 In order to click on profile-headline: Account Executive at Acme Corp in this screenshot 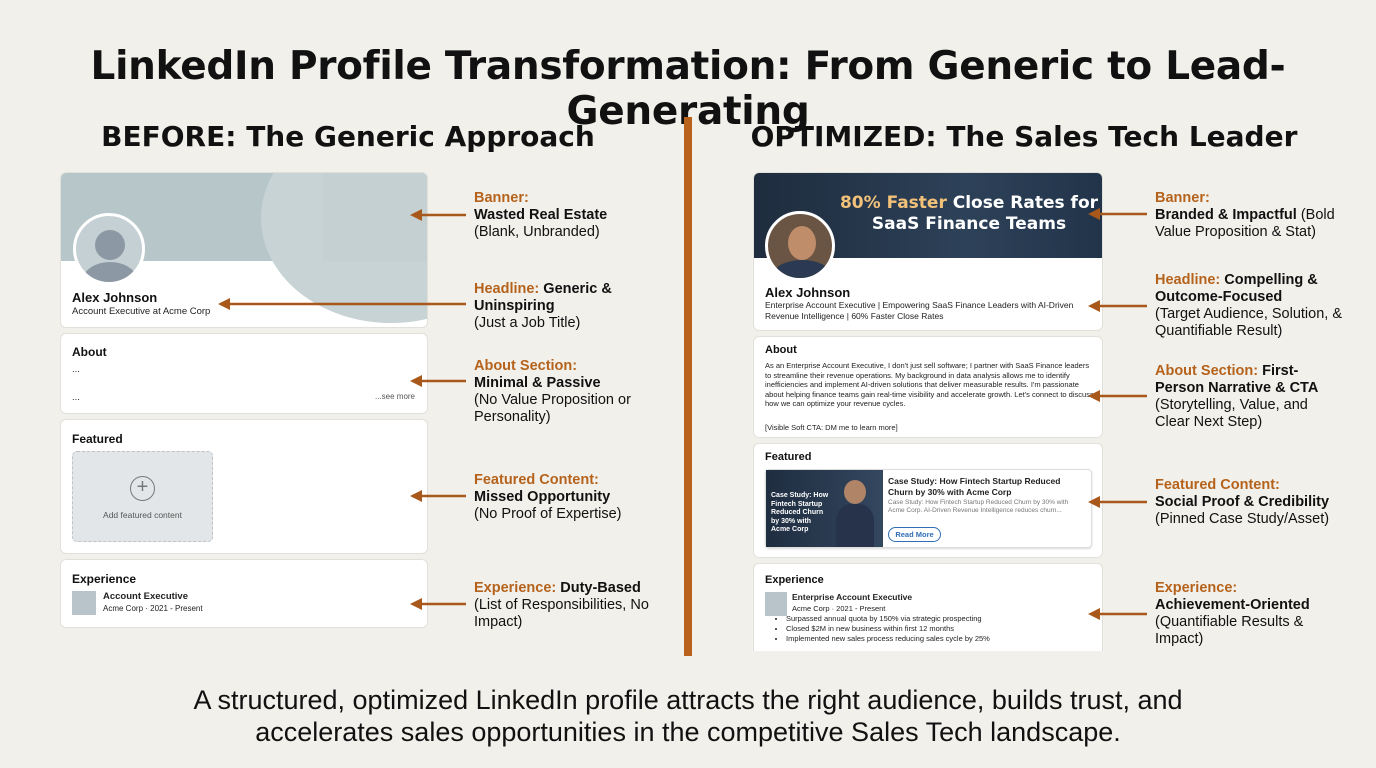, I will do `click(141, 311)`.